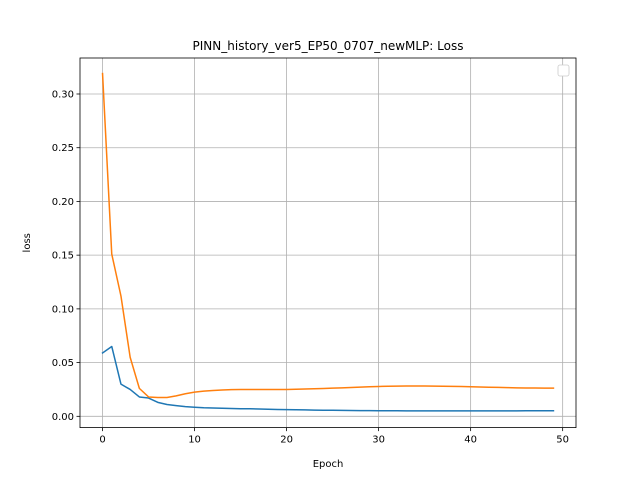 The width and height of the screenshot is (640, 480). I want to click on x-tick-label: 10, so click(194, 440).